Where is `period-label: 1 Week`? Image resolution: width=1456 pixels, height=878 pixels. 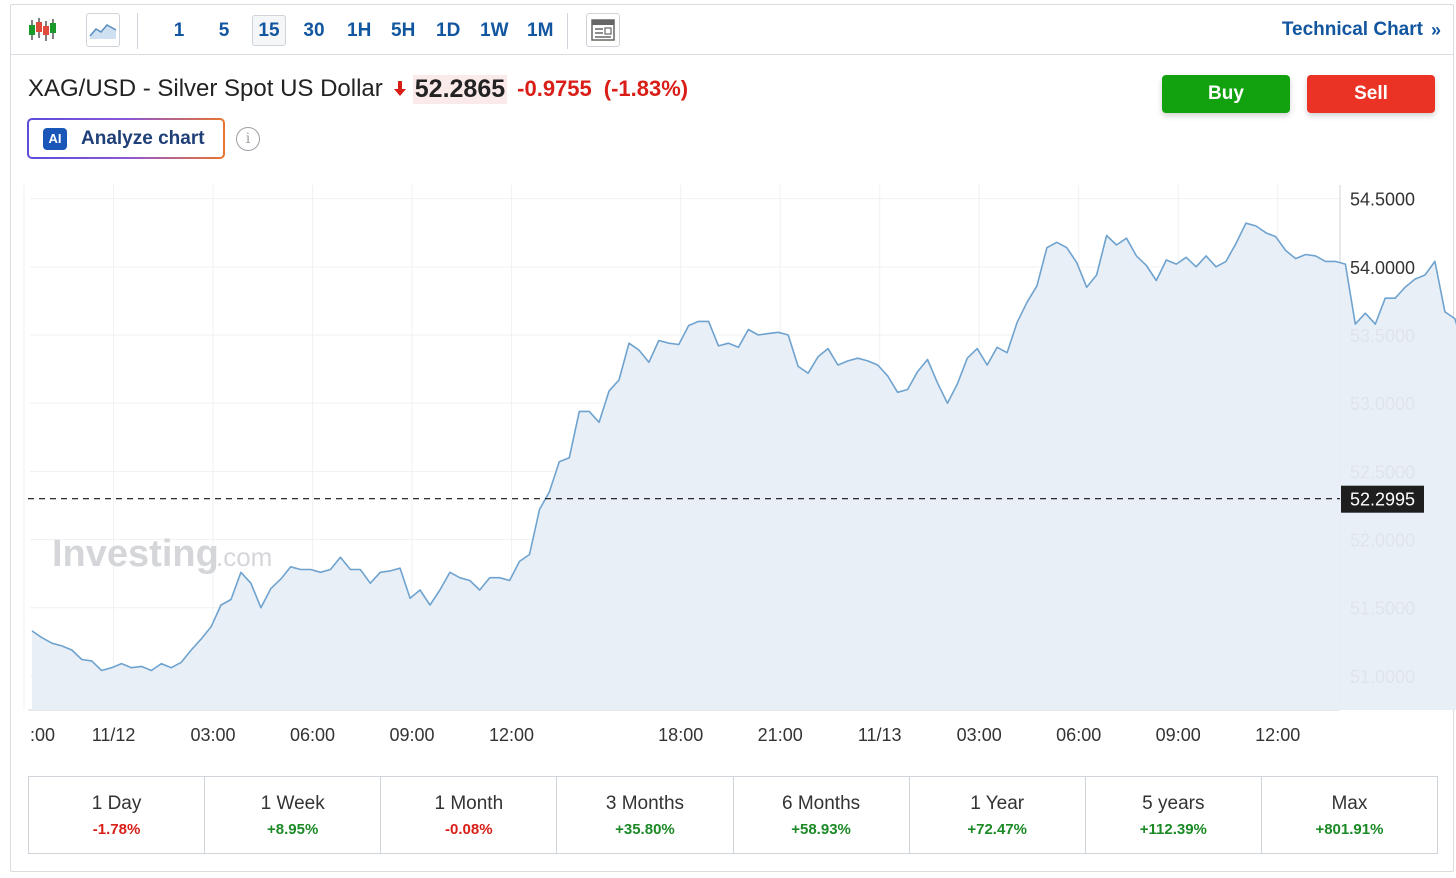 period-label: 1 Week is located at coordinates (292, 803).